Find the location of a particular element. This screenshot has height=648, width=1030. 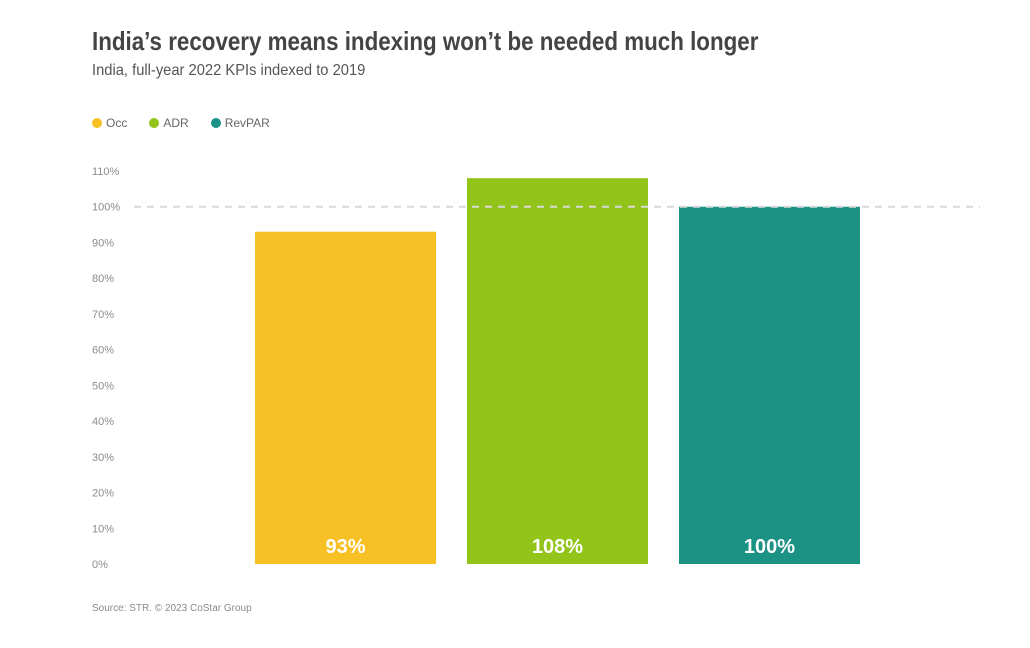

y-tick-label: 20% is located at coordinates (103, 494).